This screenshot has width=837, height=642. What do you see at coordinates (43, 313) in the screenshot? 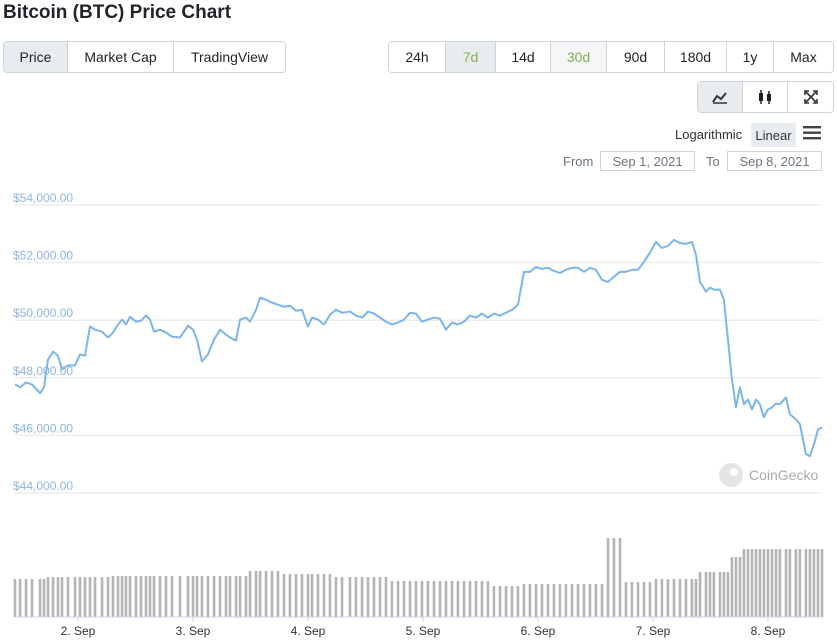
I see `y-tick-label: $50,000.00` at bounding box center [43, 313].